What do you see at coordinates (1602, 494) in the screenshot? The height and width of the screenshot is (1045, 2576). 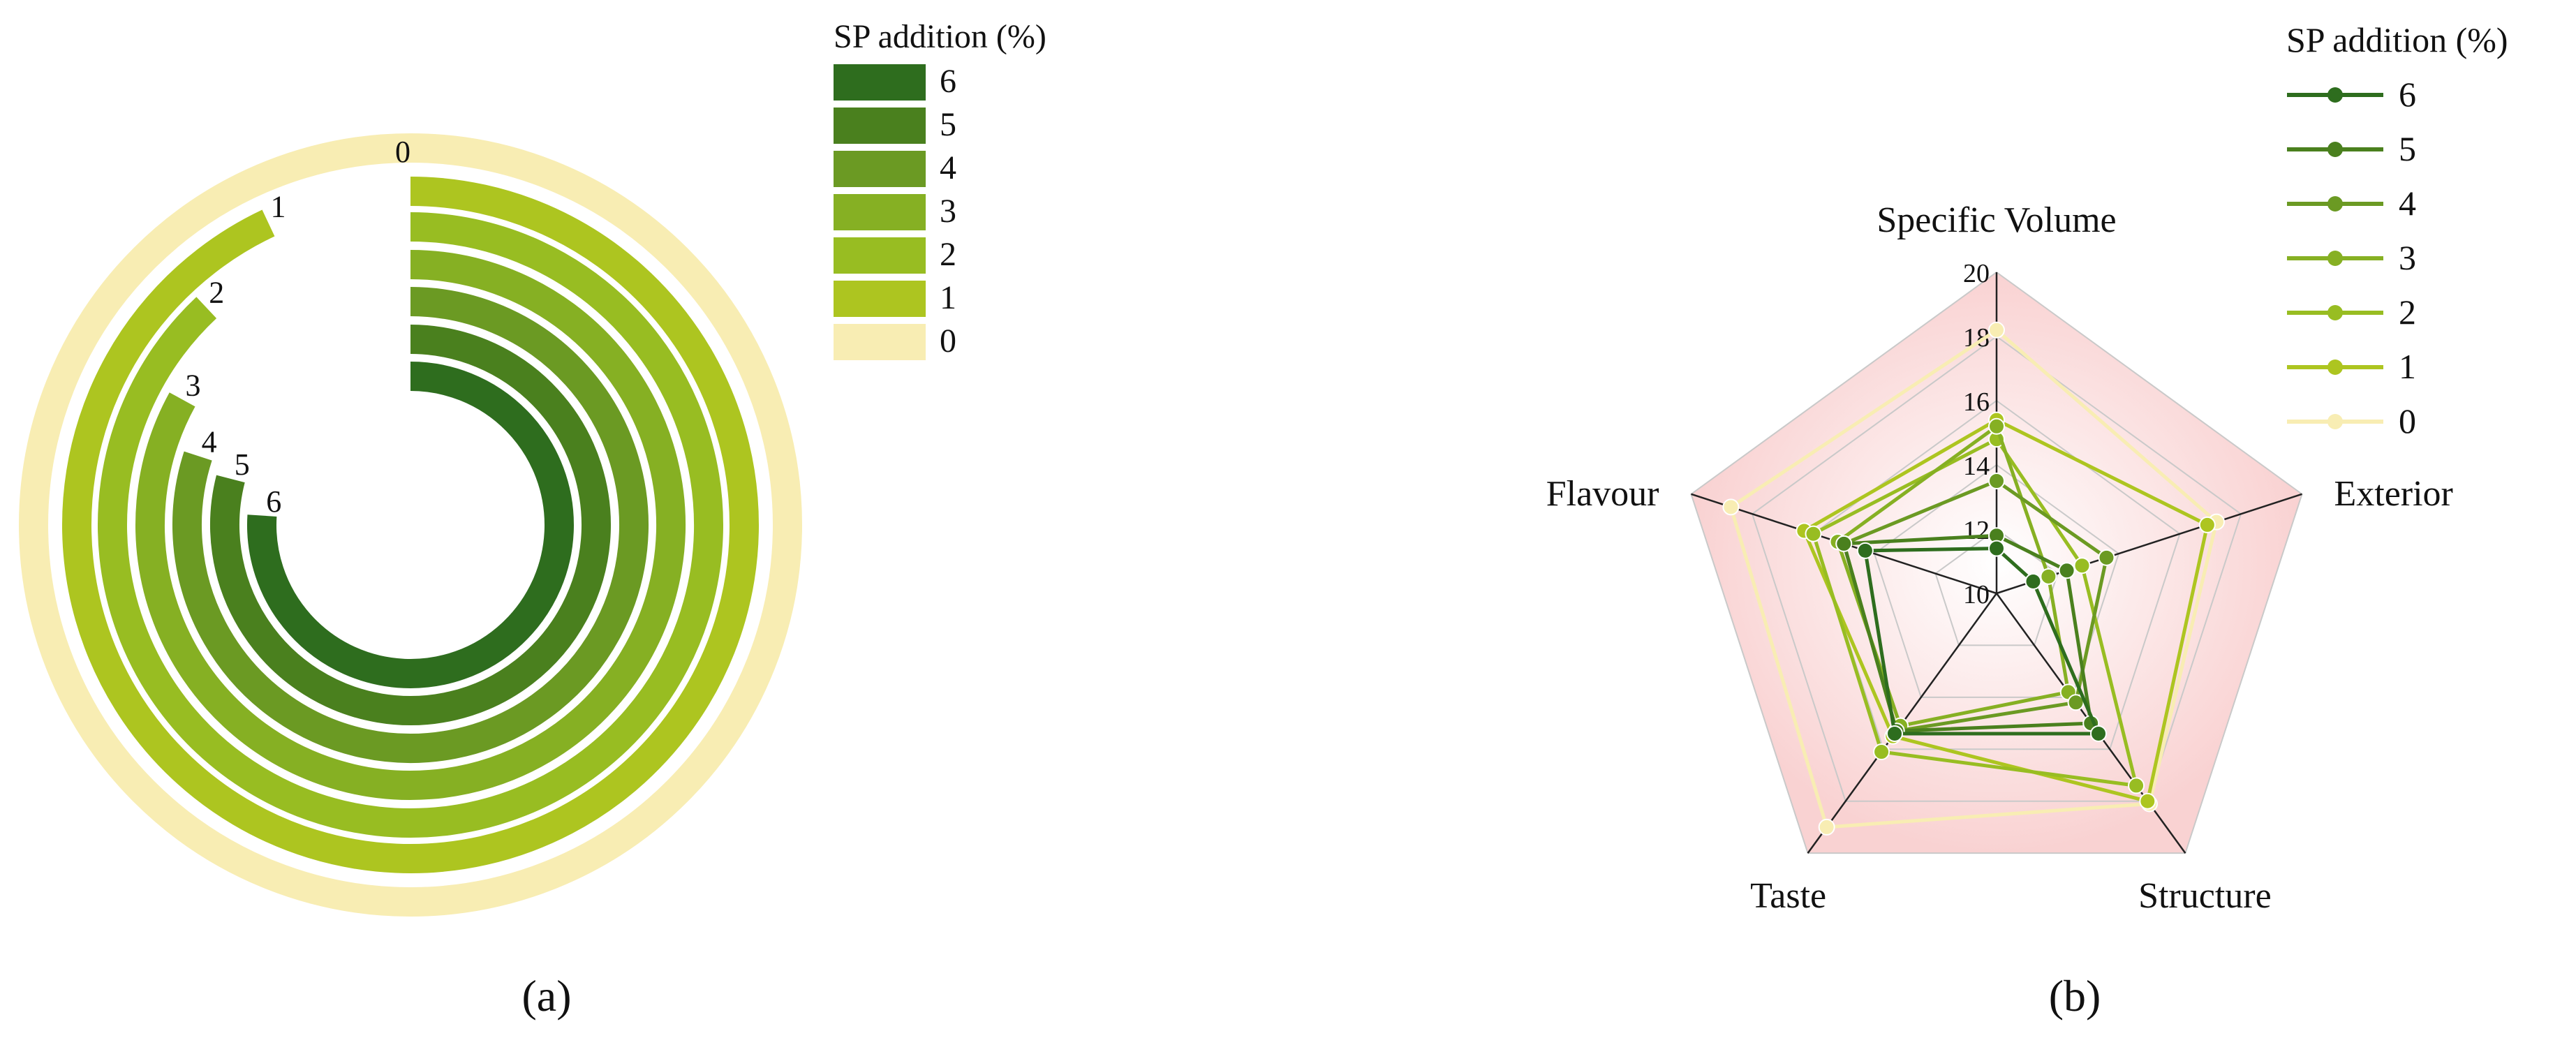 I see `radar-axis-label: Flavour` at bounding box center [1602, 494].